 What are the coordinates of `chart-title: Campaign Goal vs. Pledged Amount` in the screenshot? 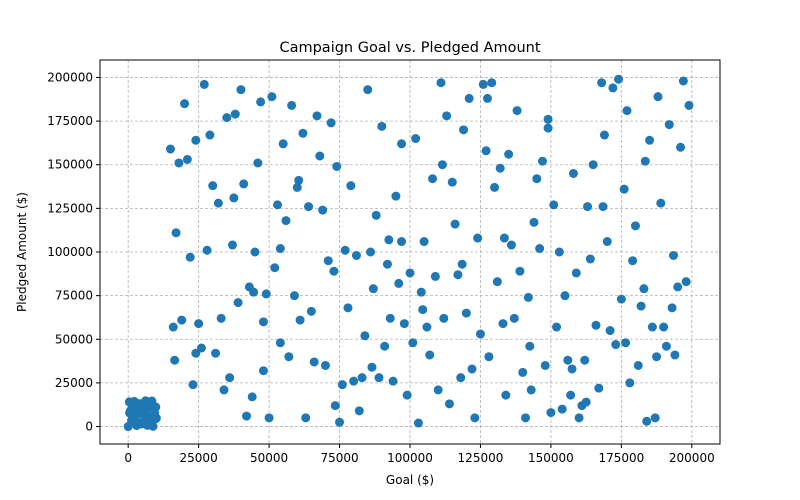 It's located at (409, 48).